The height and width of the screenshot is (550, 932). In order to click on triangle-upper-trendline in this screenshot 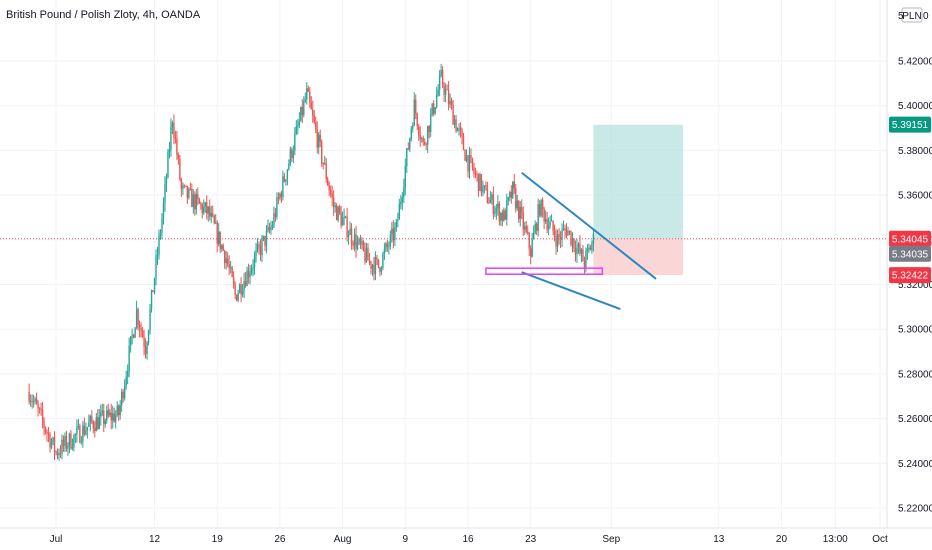, I will do `click(589, 225)`.